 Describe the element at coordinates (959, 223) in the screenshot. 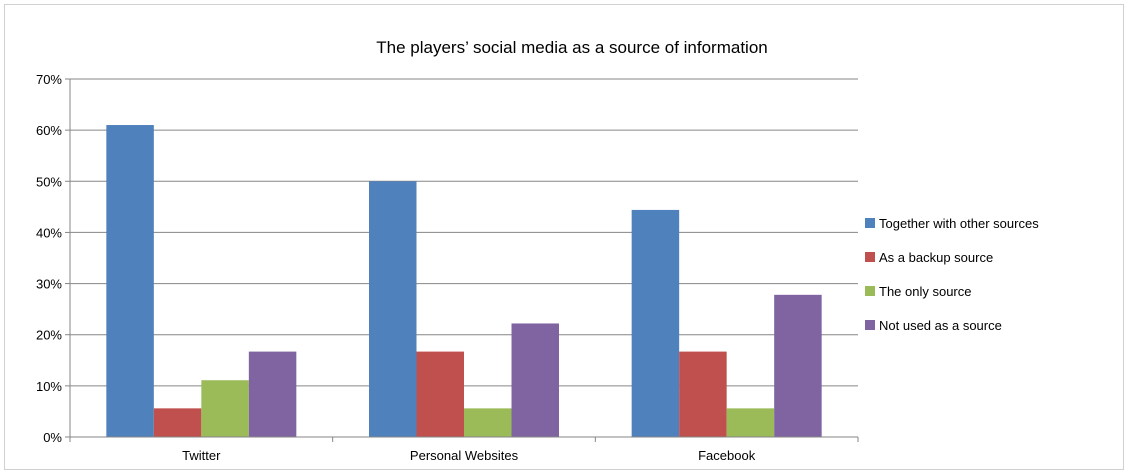

I see `legend-label: Together with other sources` at that location.